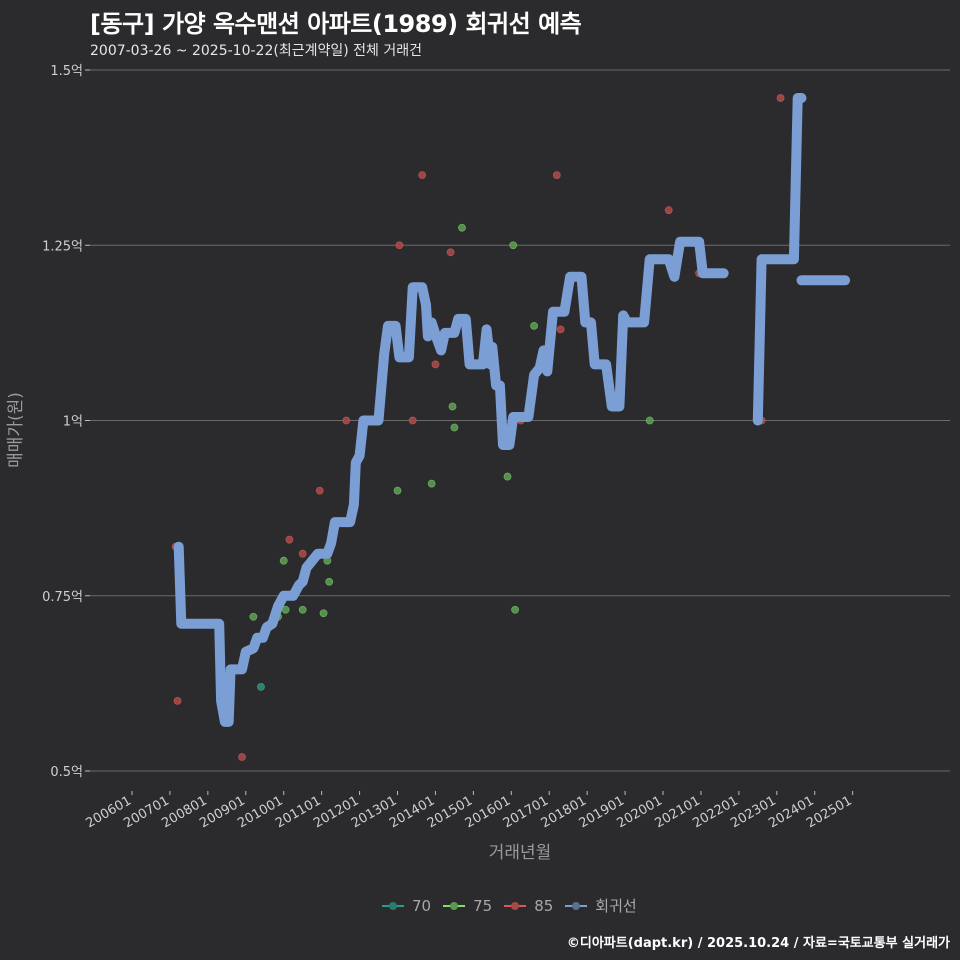 The height and width of the screenshot is (960, 960). Describe the element at coordinates (336, 24) in the screenshot. I see `chart-title: [동구] 가양 옥수맨션 아파트(1989) 회귀선 예측` at that location.